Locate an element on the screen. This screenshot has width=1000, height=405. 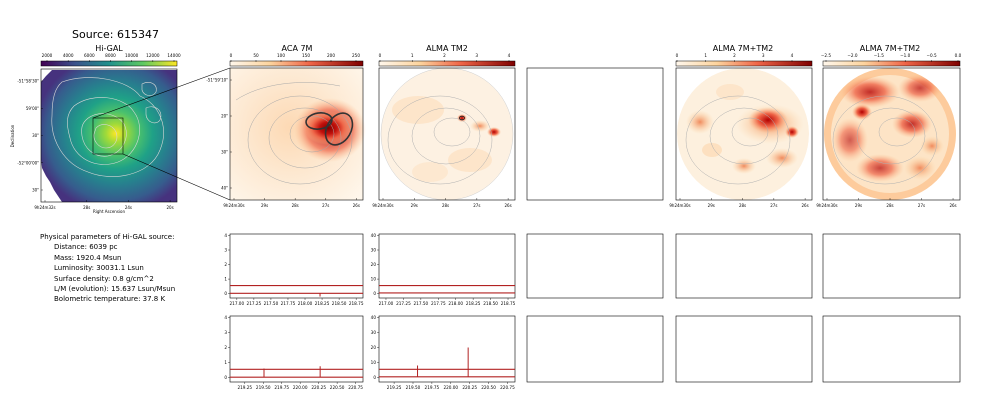
colorbar-tick-label: −2.0 is located at coordinates (852, 55).